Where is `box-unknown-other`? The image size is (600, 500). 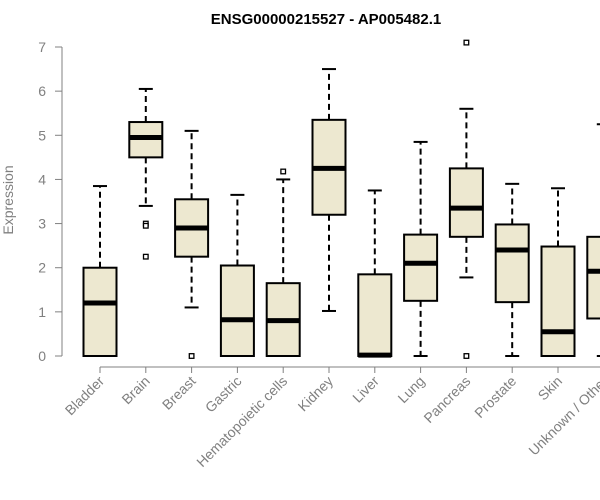
box-unknown-other is located at coordinates (593, 240).